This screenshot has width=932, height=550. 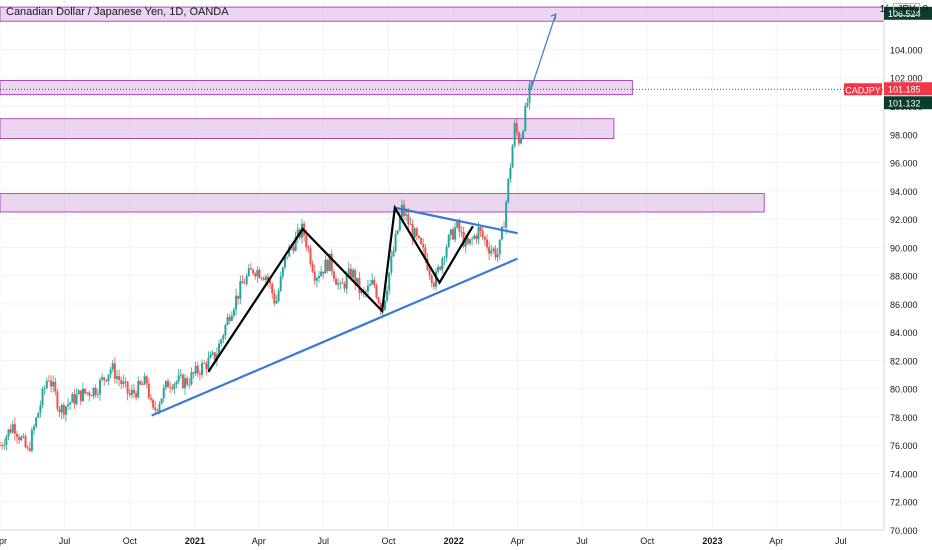 I want to click on y-tick-label: 74.000, so click(x=904, y=474).